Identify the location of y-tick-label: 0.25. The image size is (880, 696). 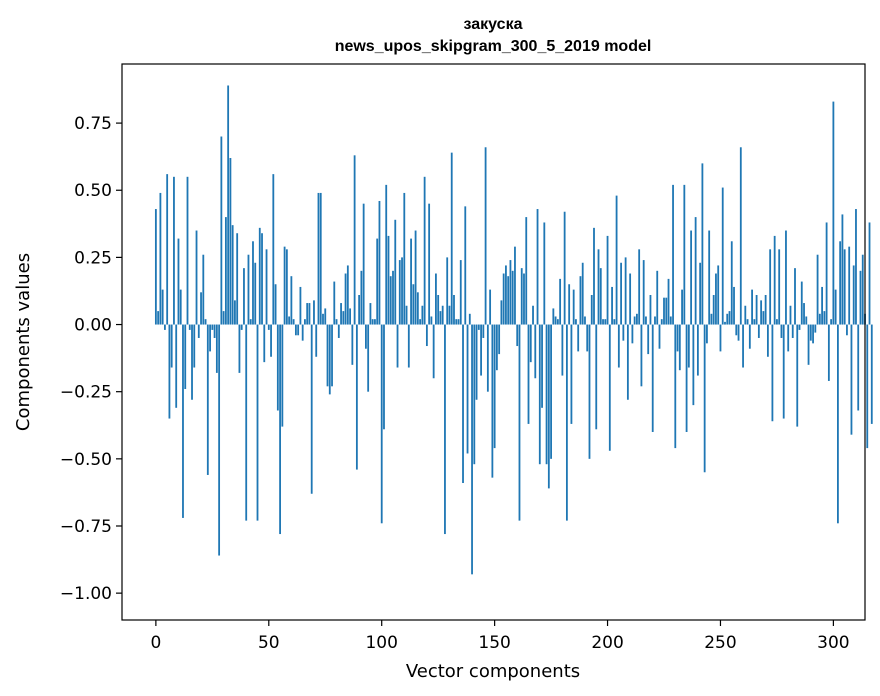
(93, 258).